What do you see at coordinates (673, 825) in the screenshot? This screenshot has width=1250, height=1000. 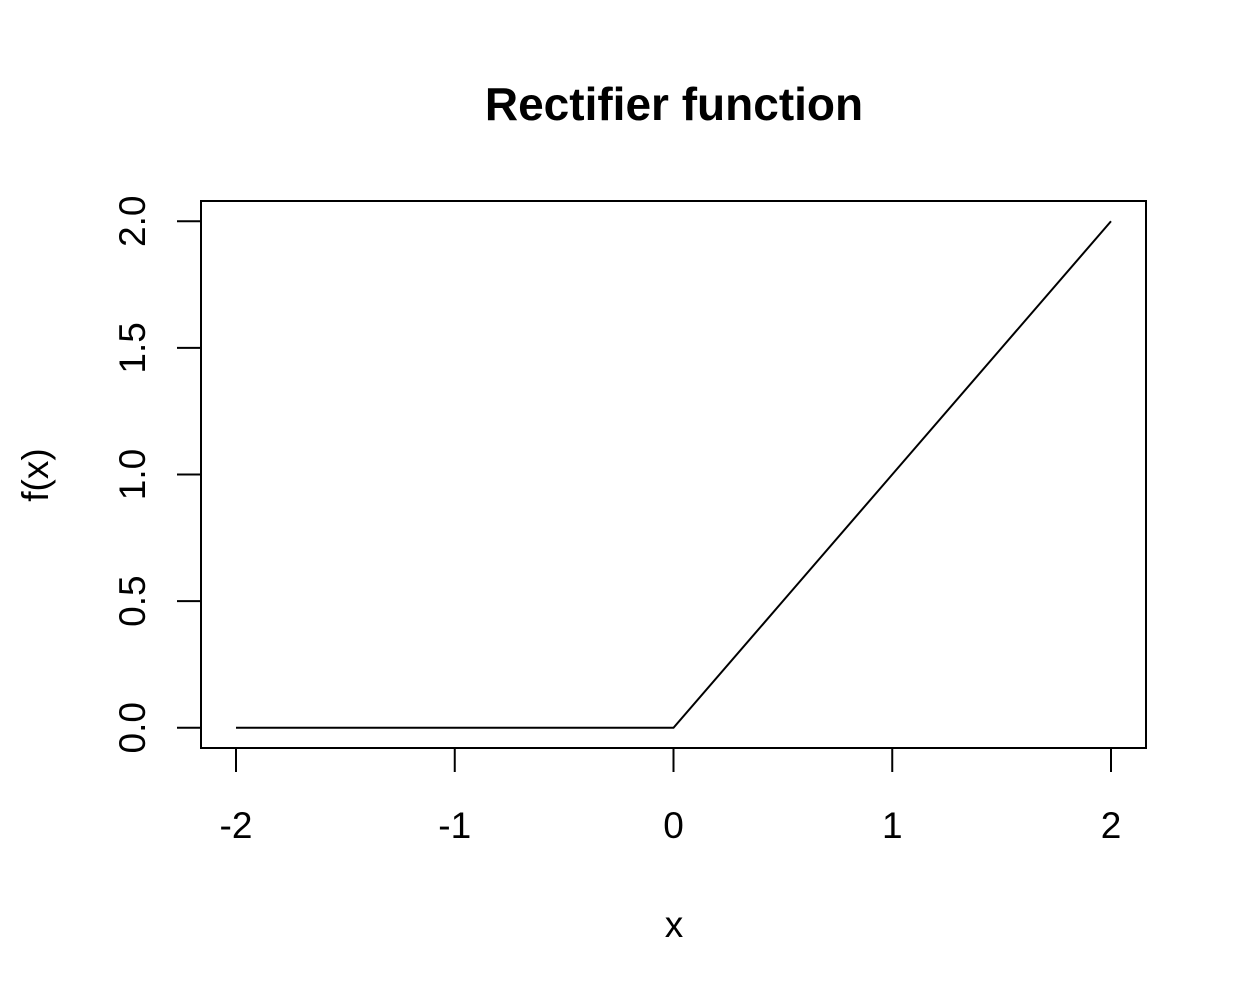 I see `x-tick-label: 0` at bounding box center [673, 825].